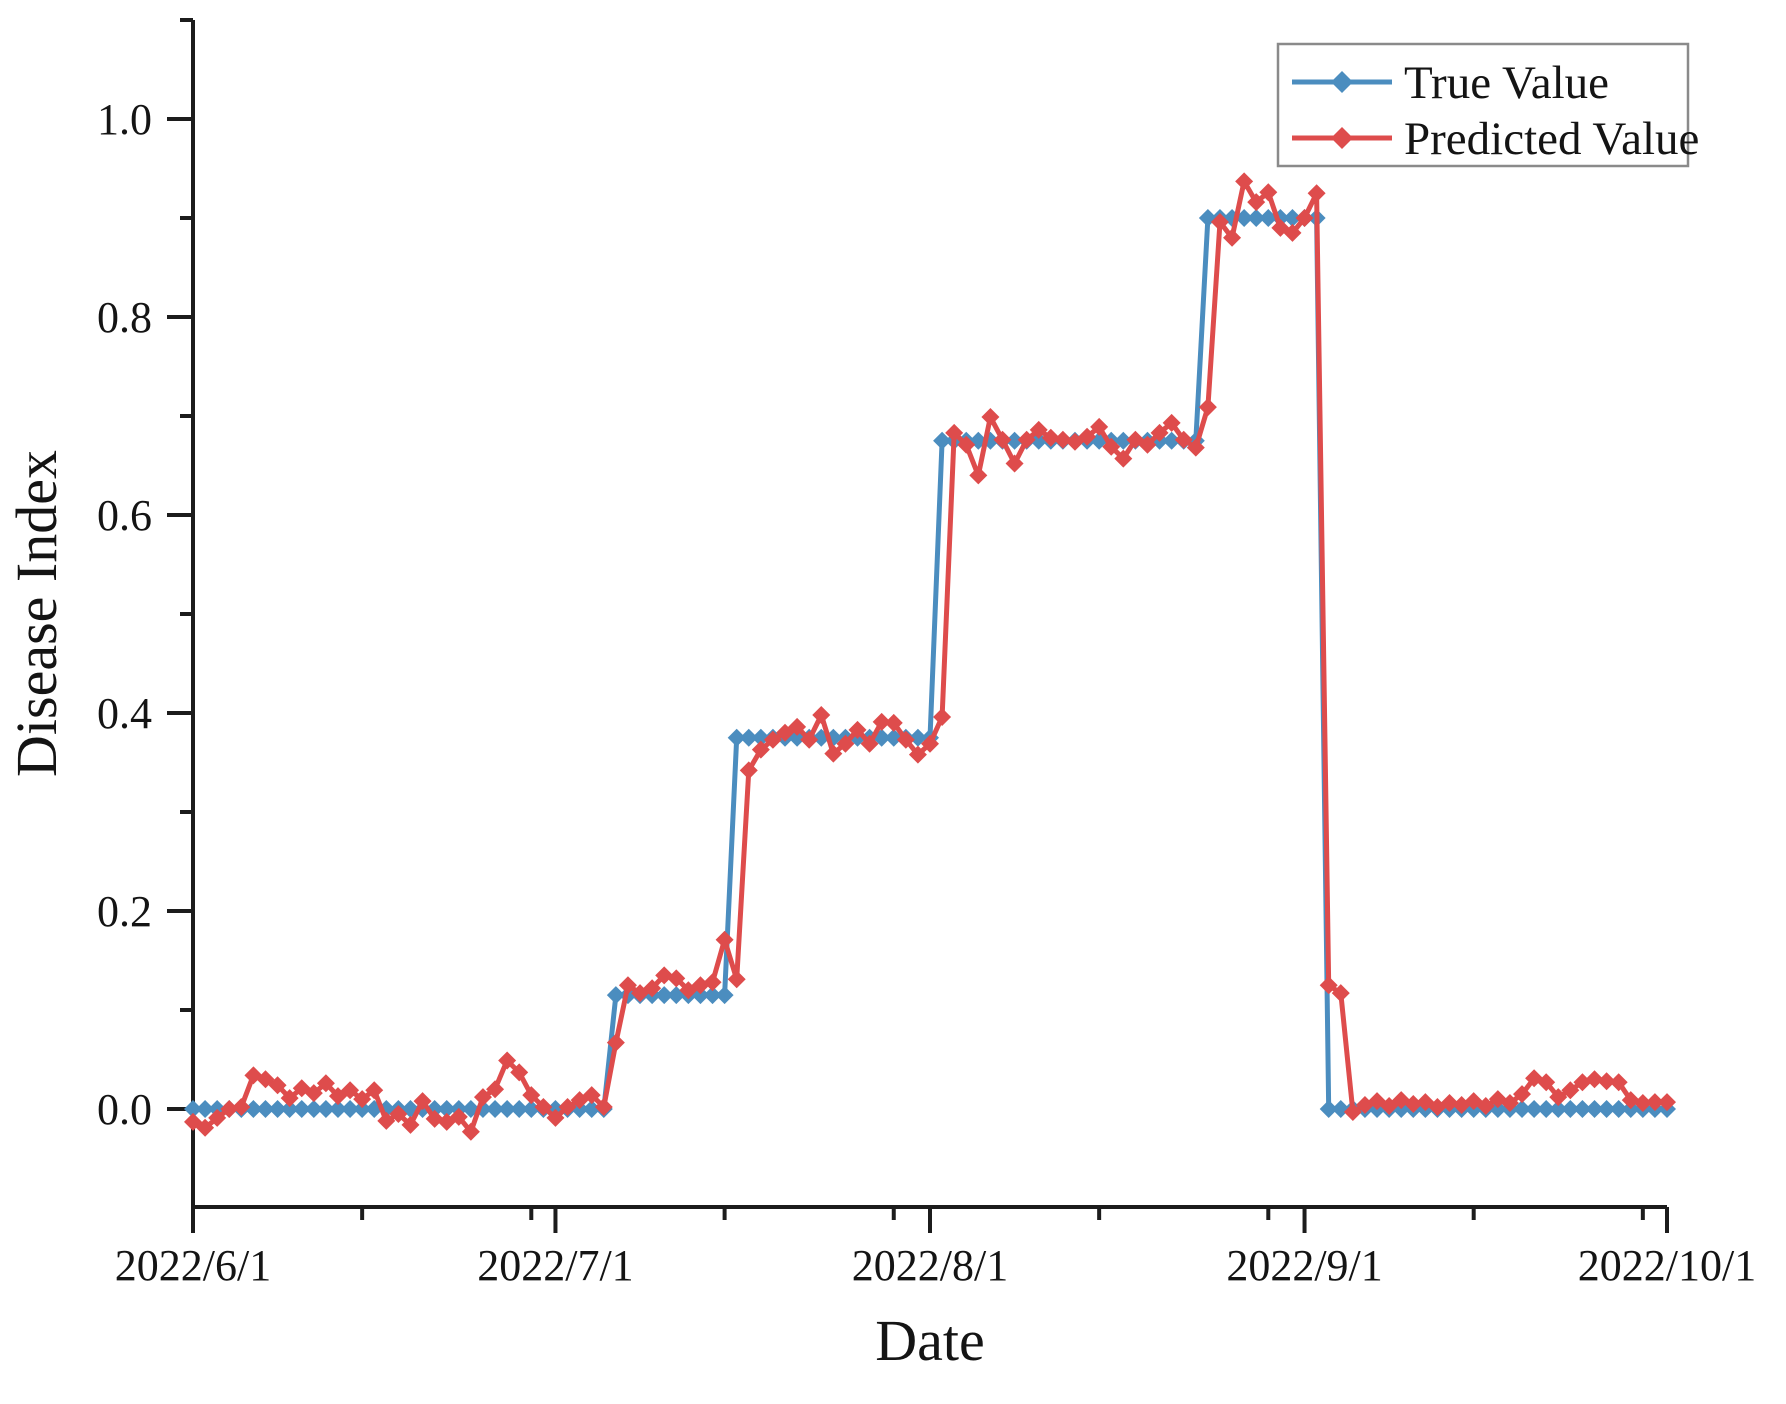 This screenshot has width=1786, height=1404. Describe the element at coordinates (1304, 1265) in the screenshot. I see `x-tick-label: 2022/9/1` at that location.